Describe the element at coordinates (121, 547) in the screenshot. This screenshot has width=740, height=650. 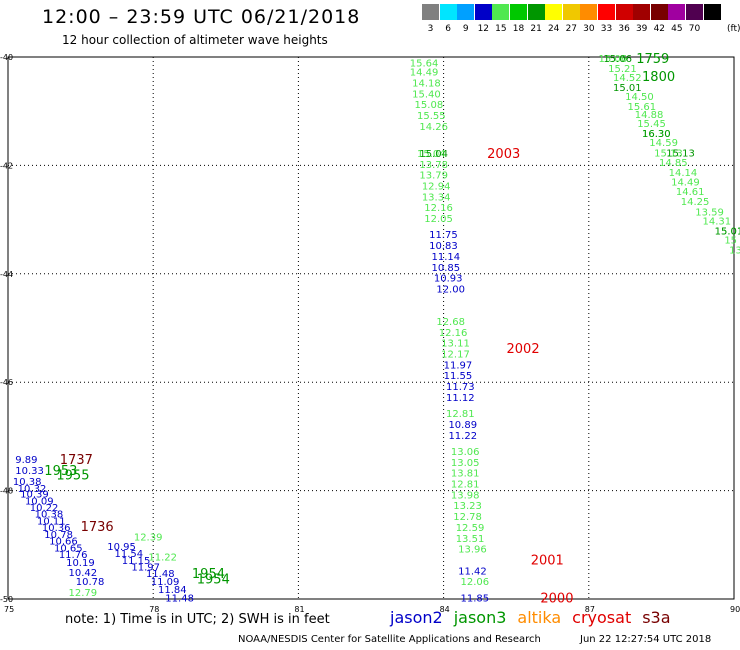
I see `wave-height-label: 10.95` at that location.